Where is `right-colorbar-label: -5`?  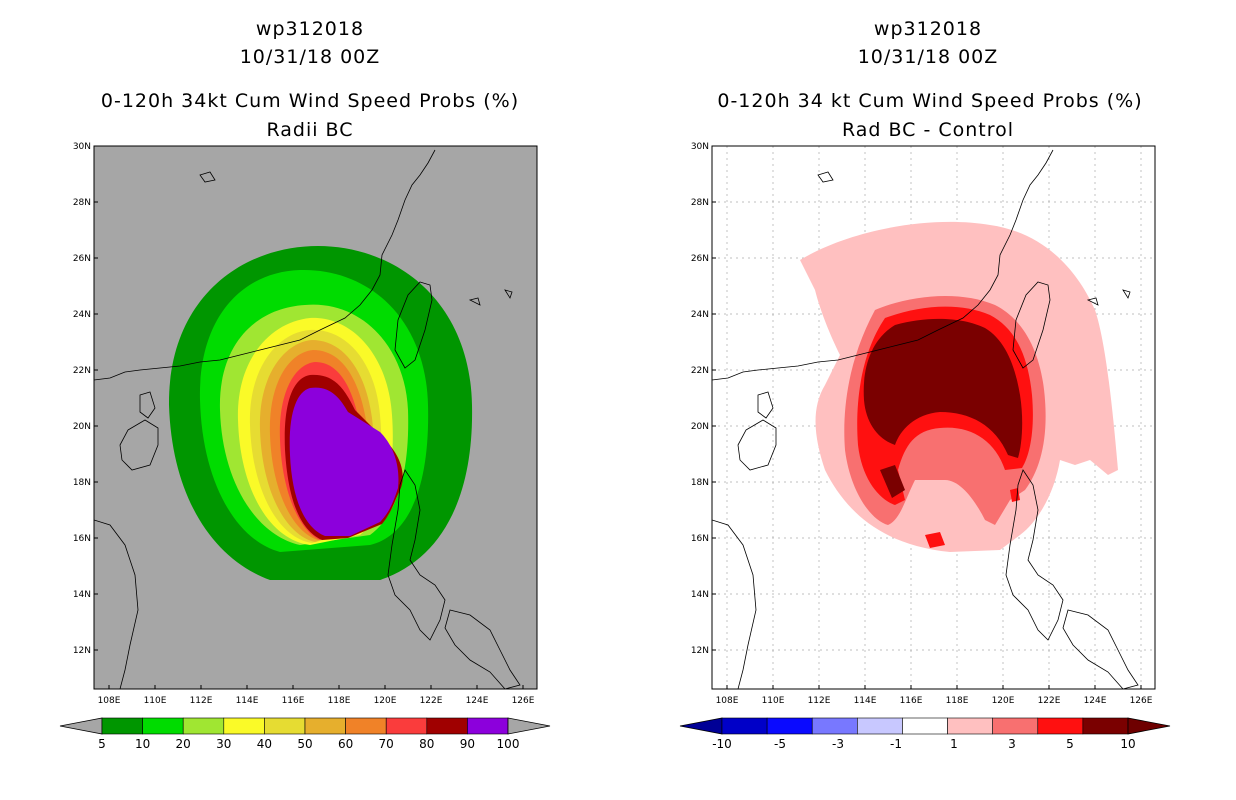 right-colorbar-label: -5 is located at coordinates (780, 744).